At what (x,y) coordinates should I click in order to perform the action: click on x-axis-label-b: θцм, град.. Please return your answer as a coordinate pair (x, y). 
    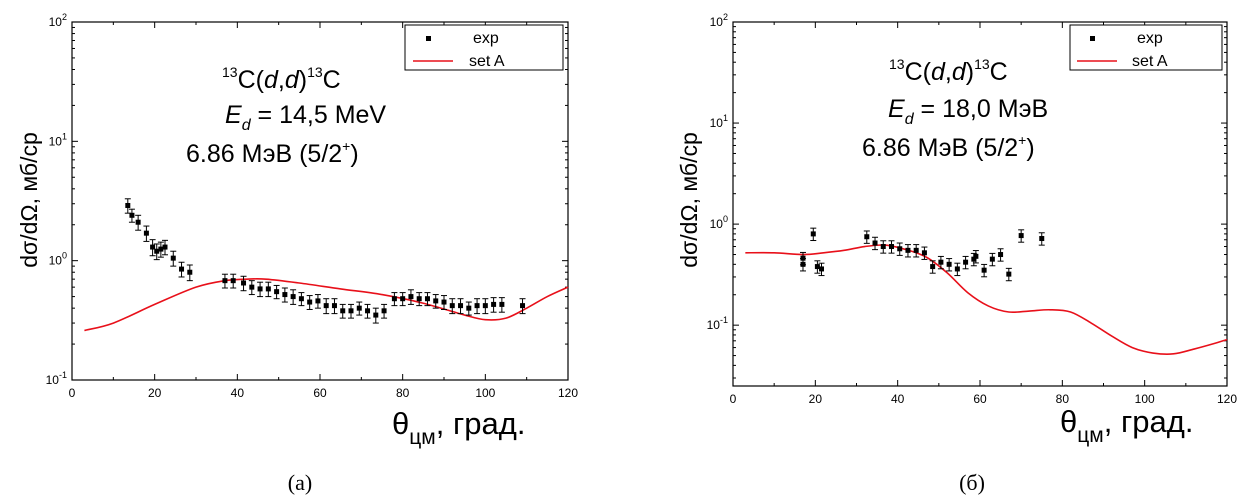
    Looking at the image, I should click on (1126, 425).